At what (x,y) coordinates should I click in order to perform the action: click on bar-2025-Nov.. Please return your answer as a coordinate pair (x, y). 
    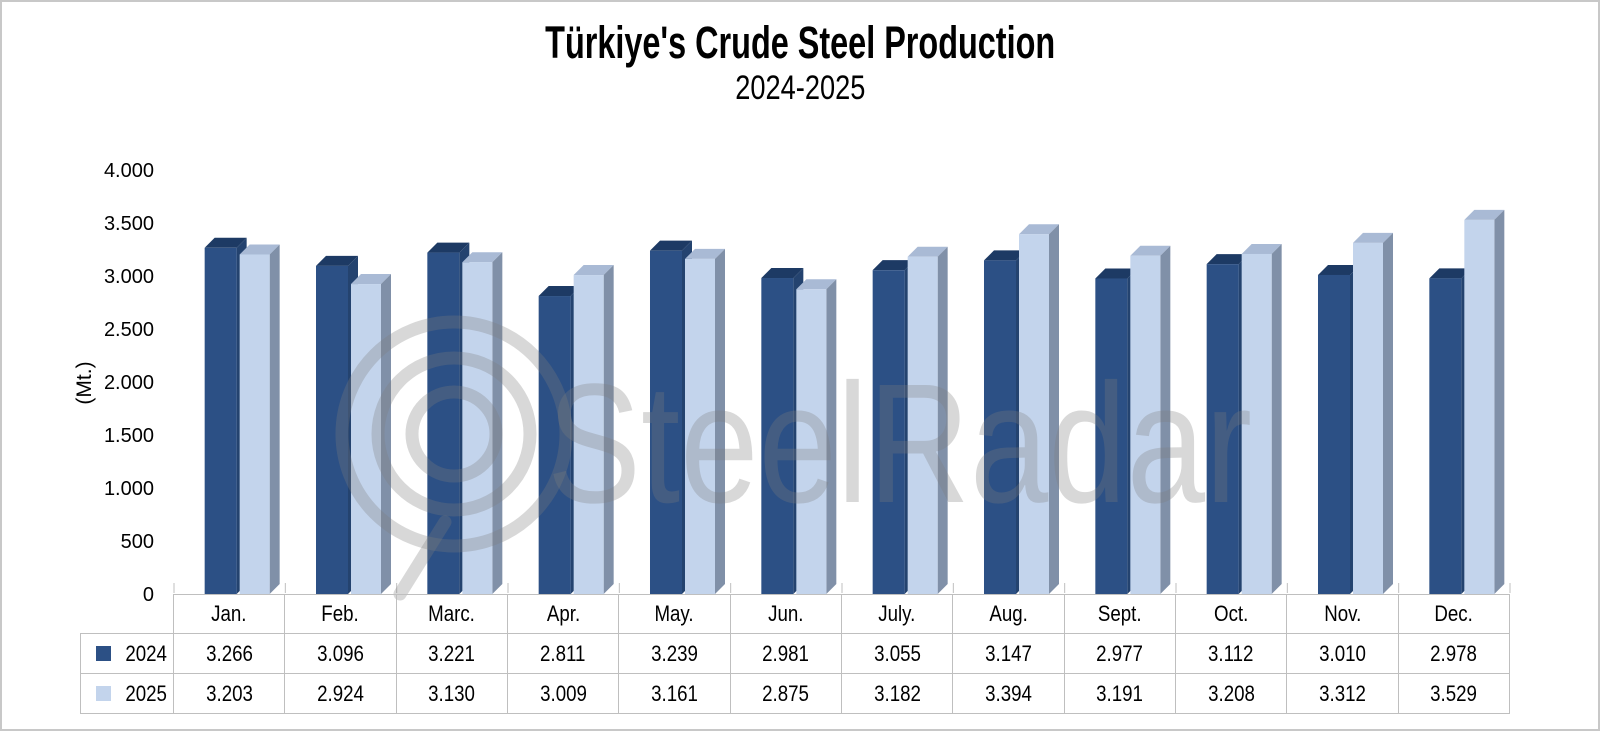
    Looking at the image, I should click on (1372, 413).